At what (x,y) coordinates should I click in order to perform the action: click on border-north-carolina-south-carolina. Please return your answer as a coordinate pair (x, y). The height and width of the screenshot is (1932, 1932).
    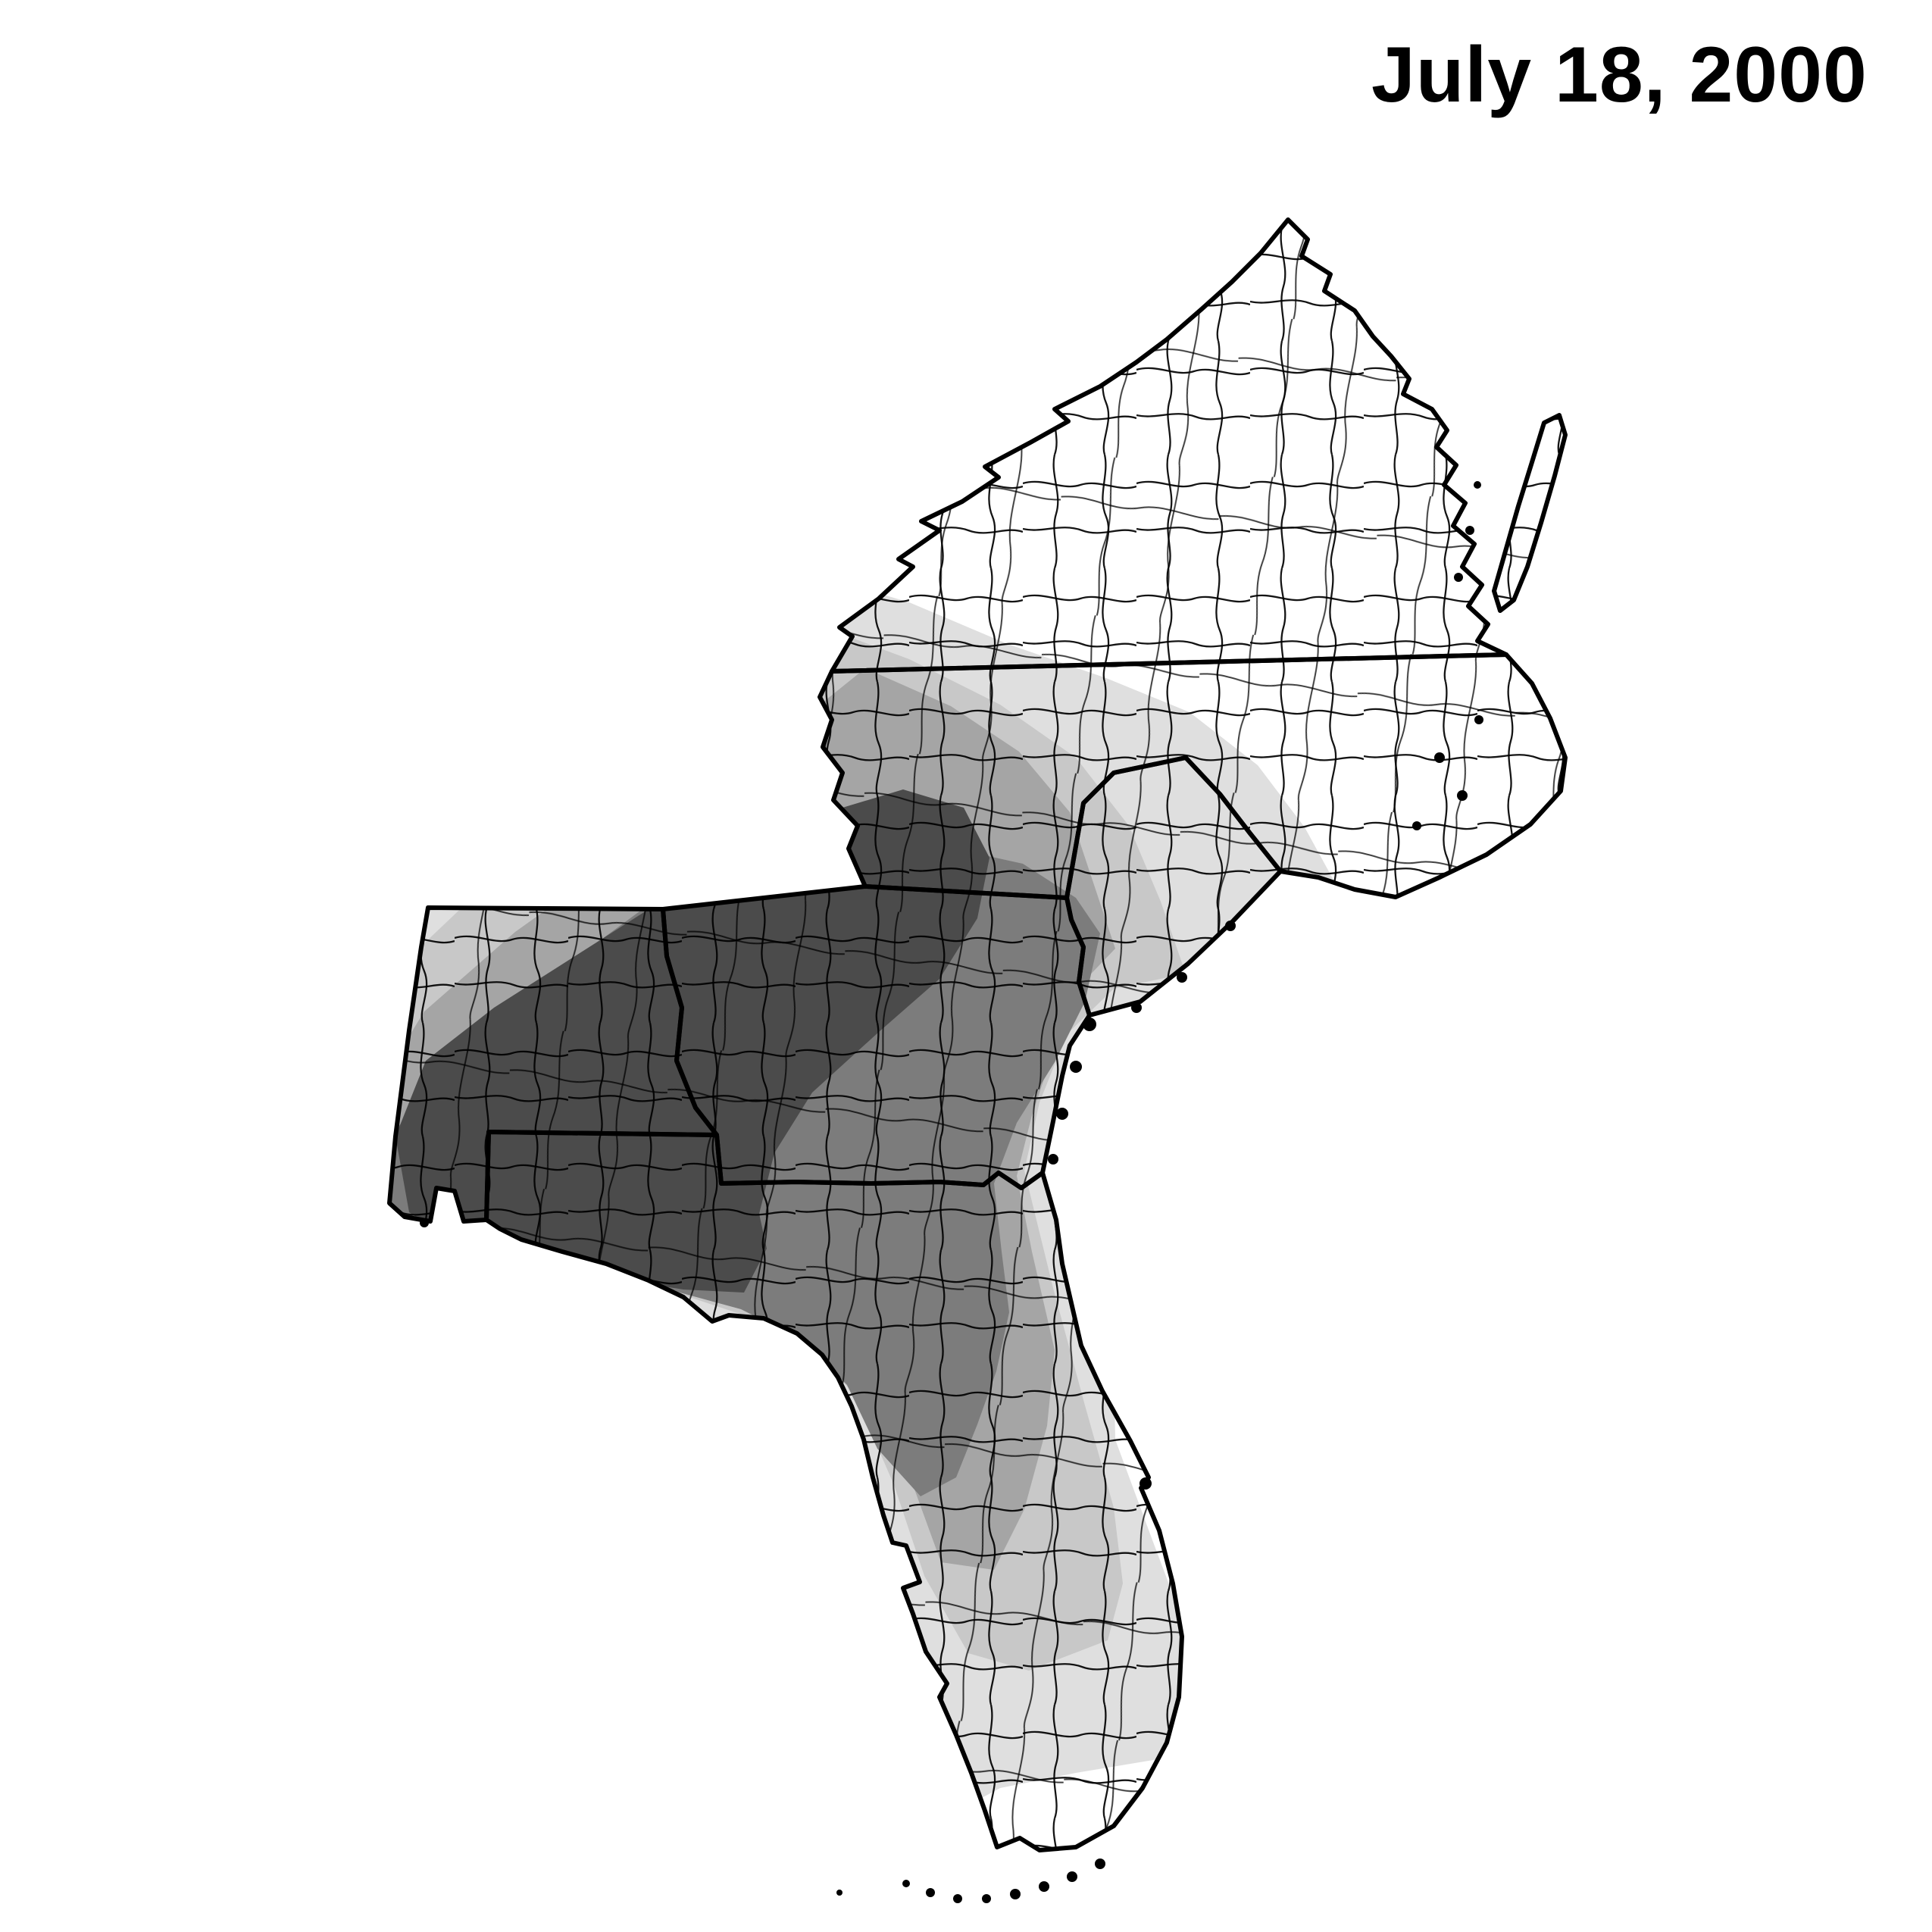
    Looking at the image, I should click on (1174, 827).